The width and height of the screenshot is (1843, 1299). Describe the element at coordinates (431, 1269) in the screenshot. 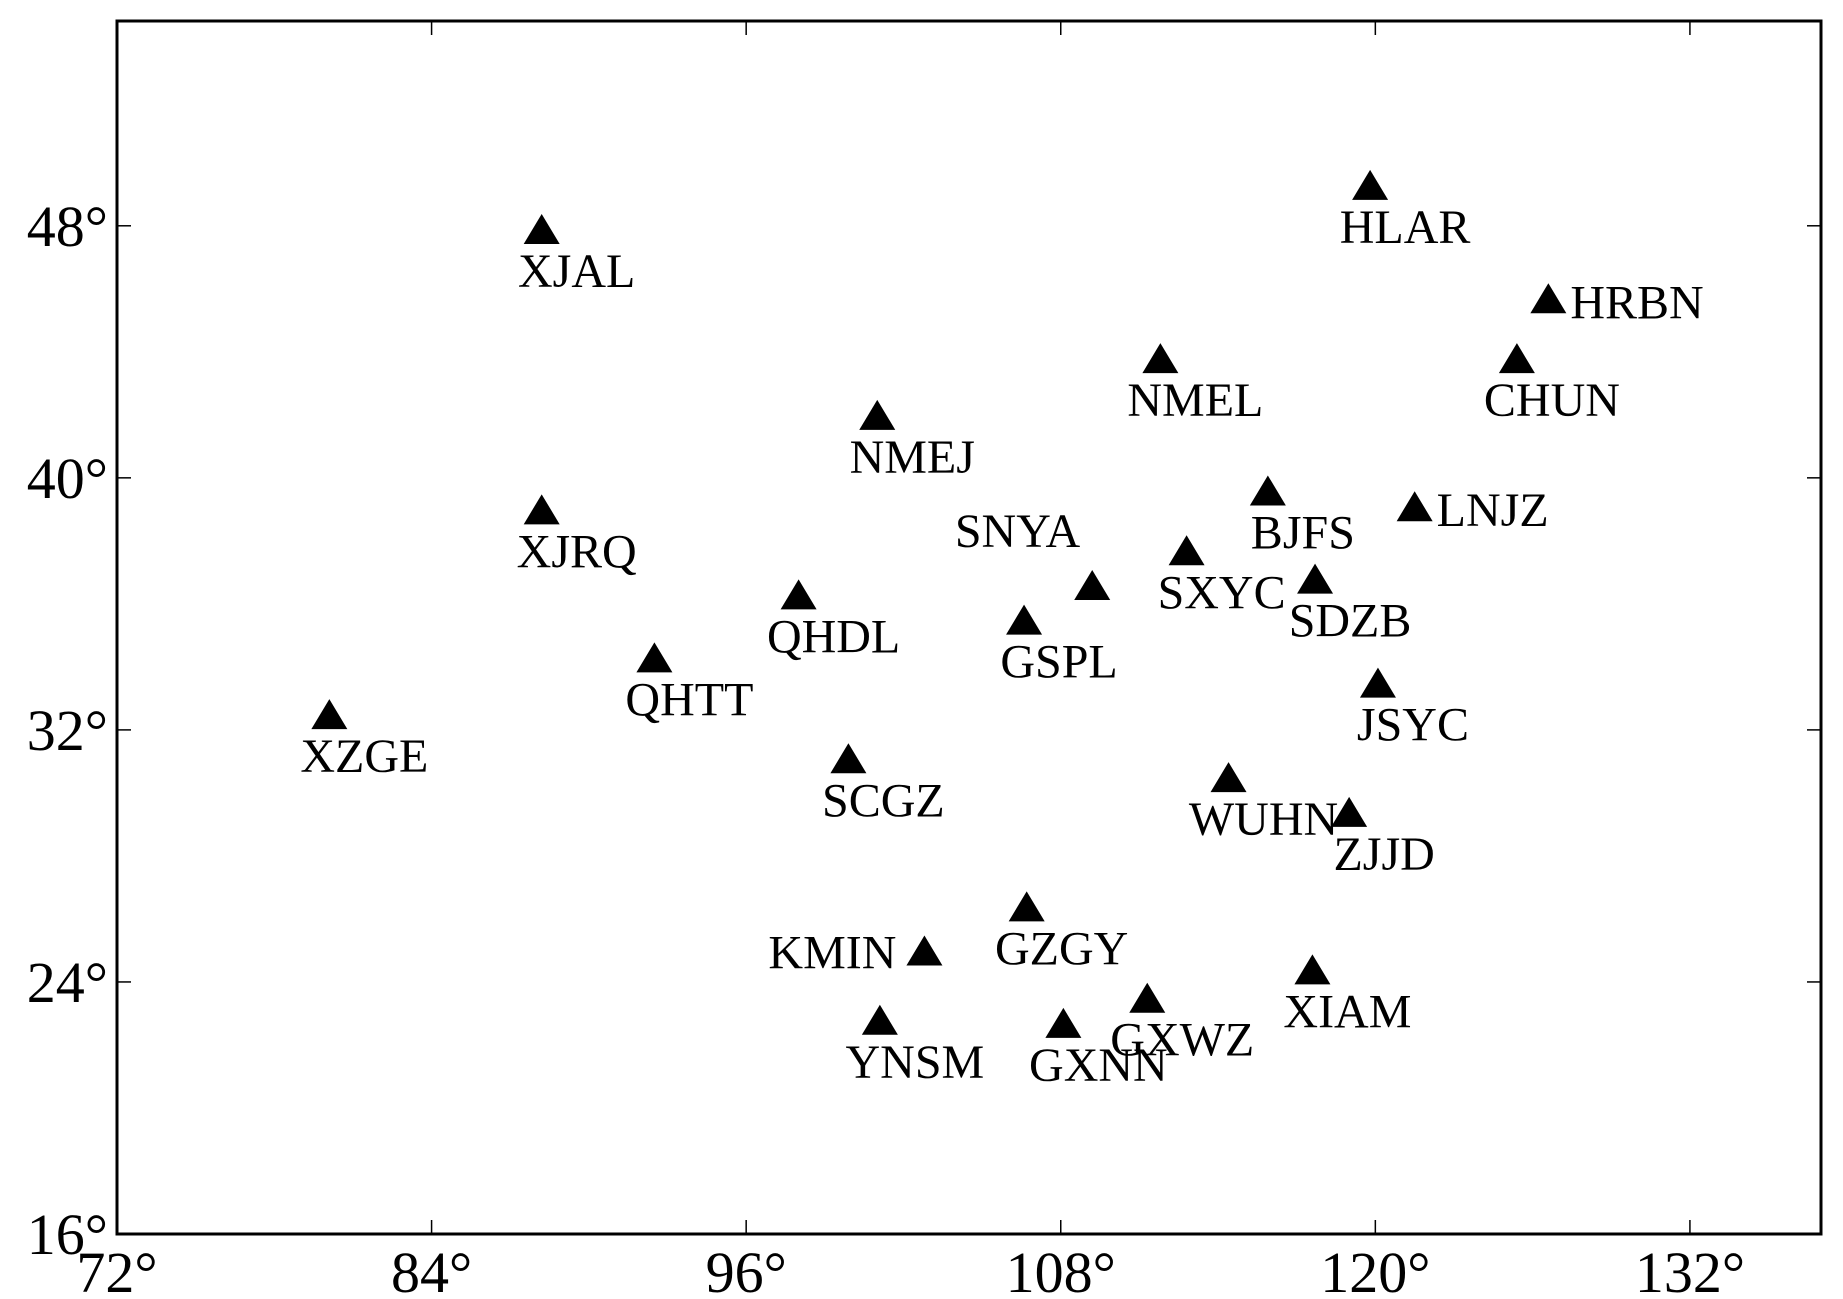

I see `x-tick-label: 84°` at that location.